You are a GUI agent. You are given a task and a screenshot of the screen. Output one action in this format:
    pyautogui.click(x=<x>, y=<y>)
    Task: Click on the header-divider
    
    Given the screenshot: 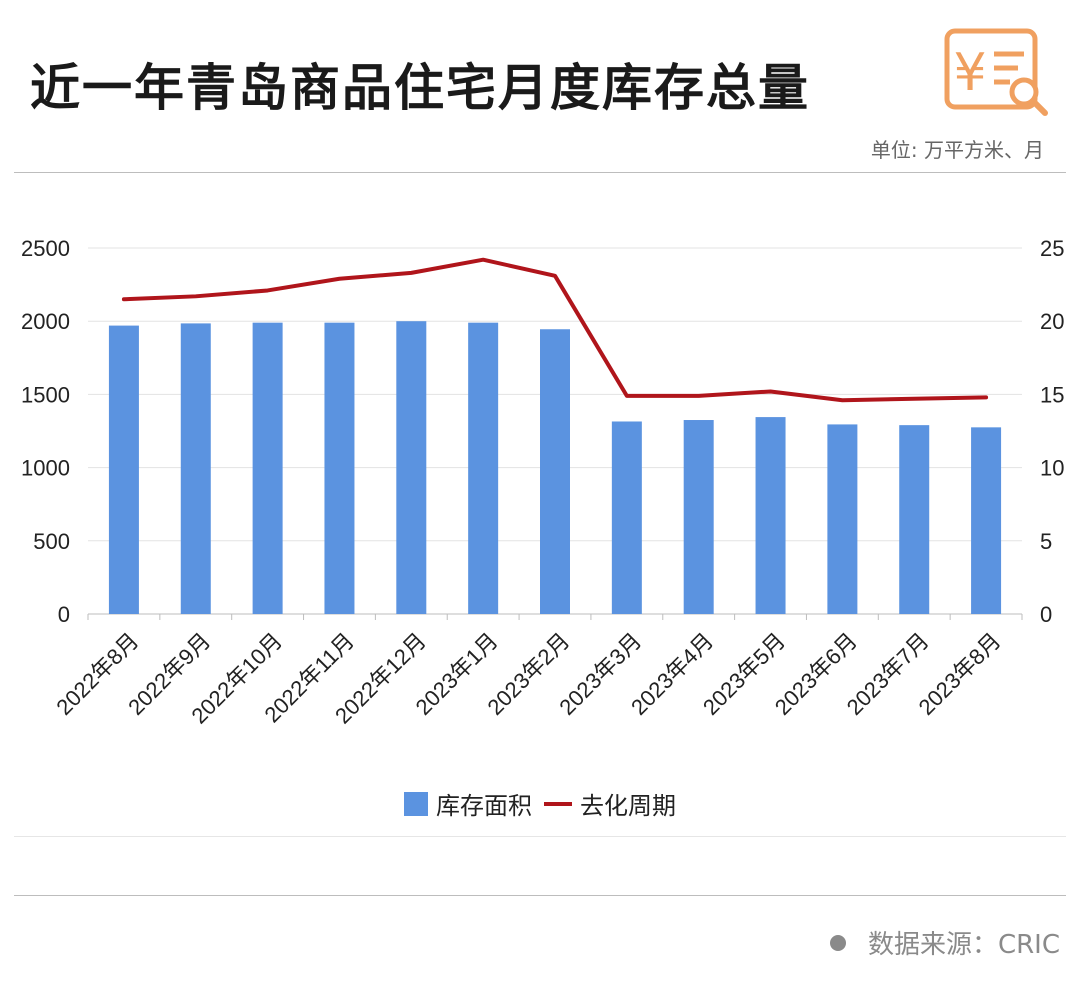 What is the action you would take?
    pyautogui.click(x=540, y=172)
    